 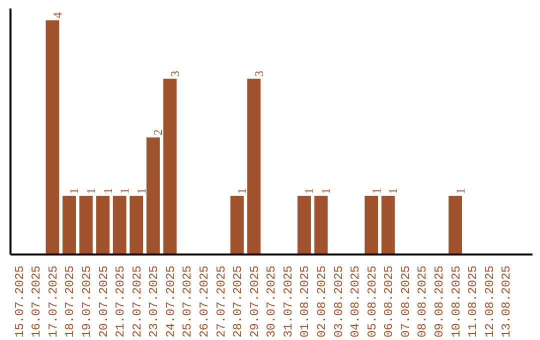 What do you see at coordinates (205, 301) in the screenshot?
I see `x-tick-label: 26.07.2025` at bounding box center [205, 301].